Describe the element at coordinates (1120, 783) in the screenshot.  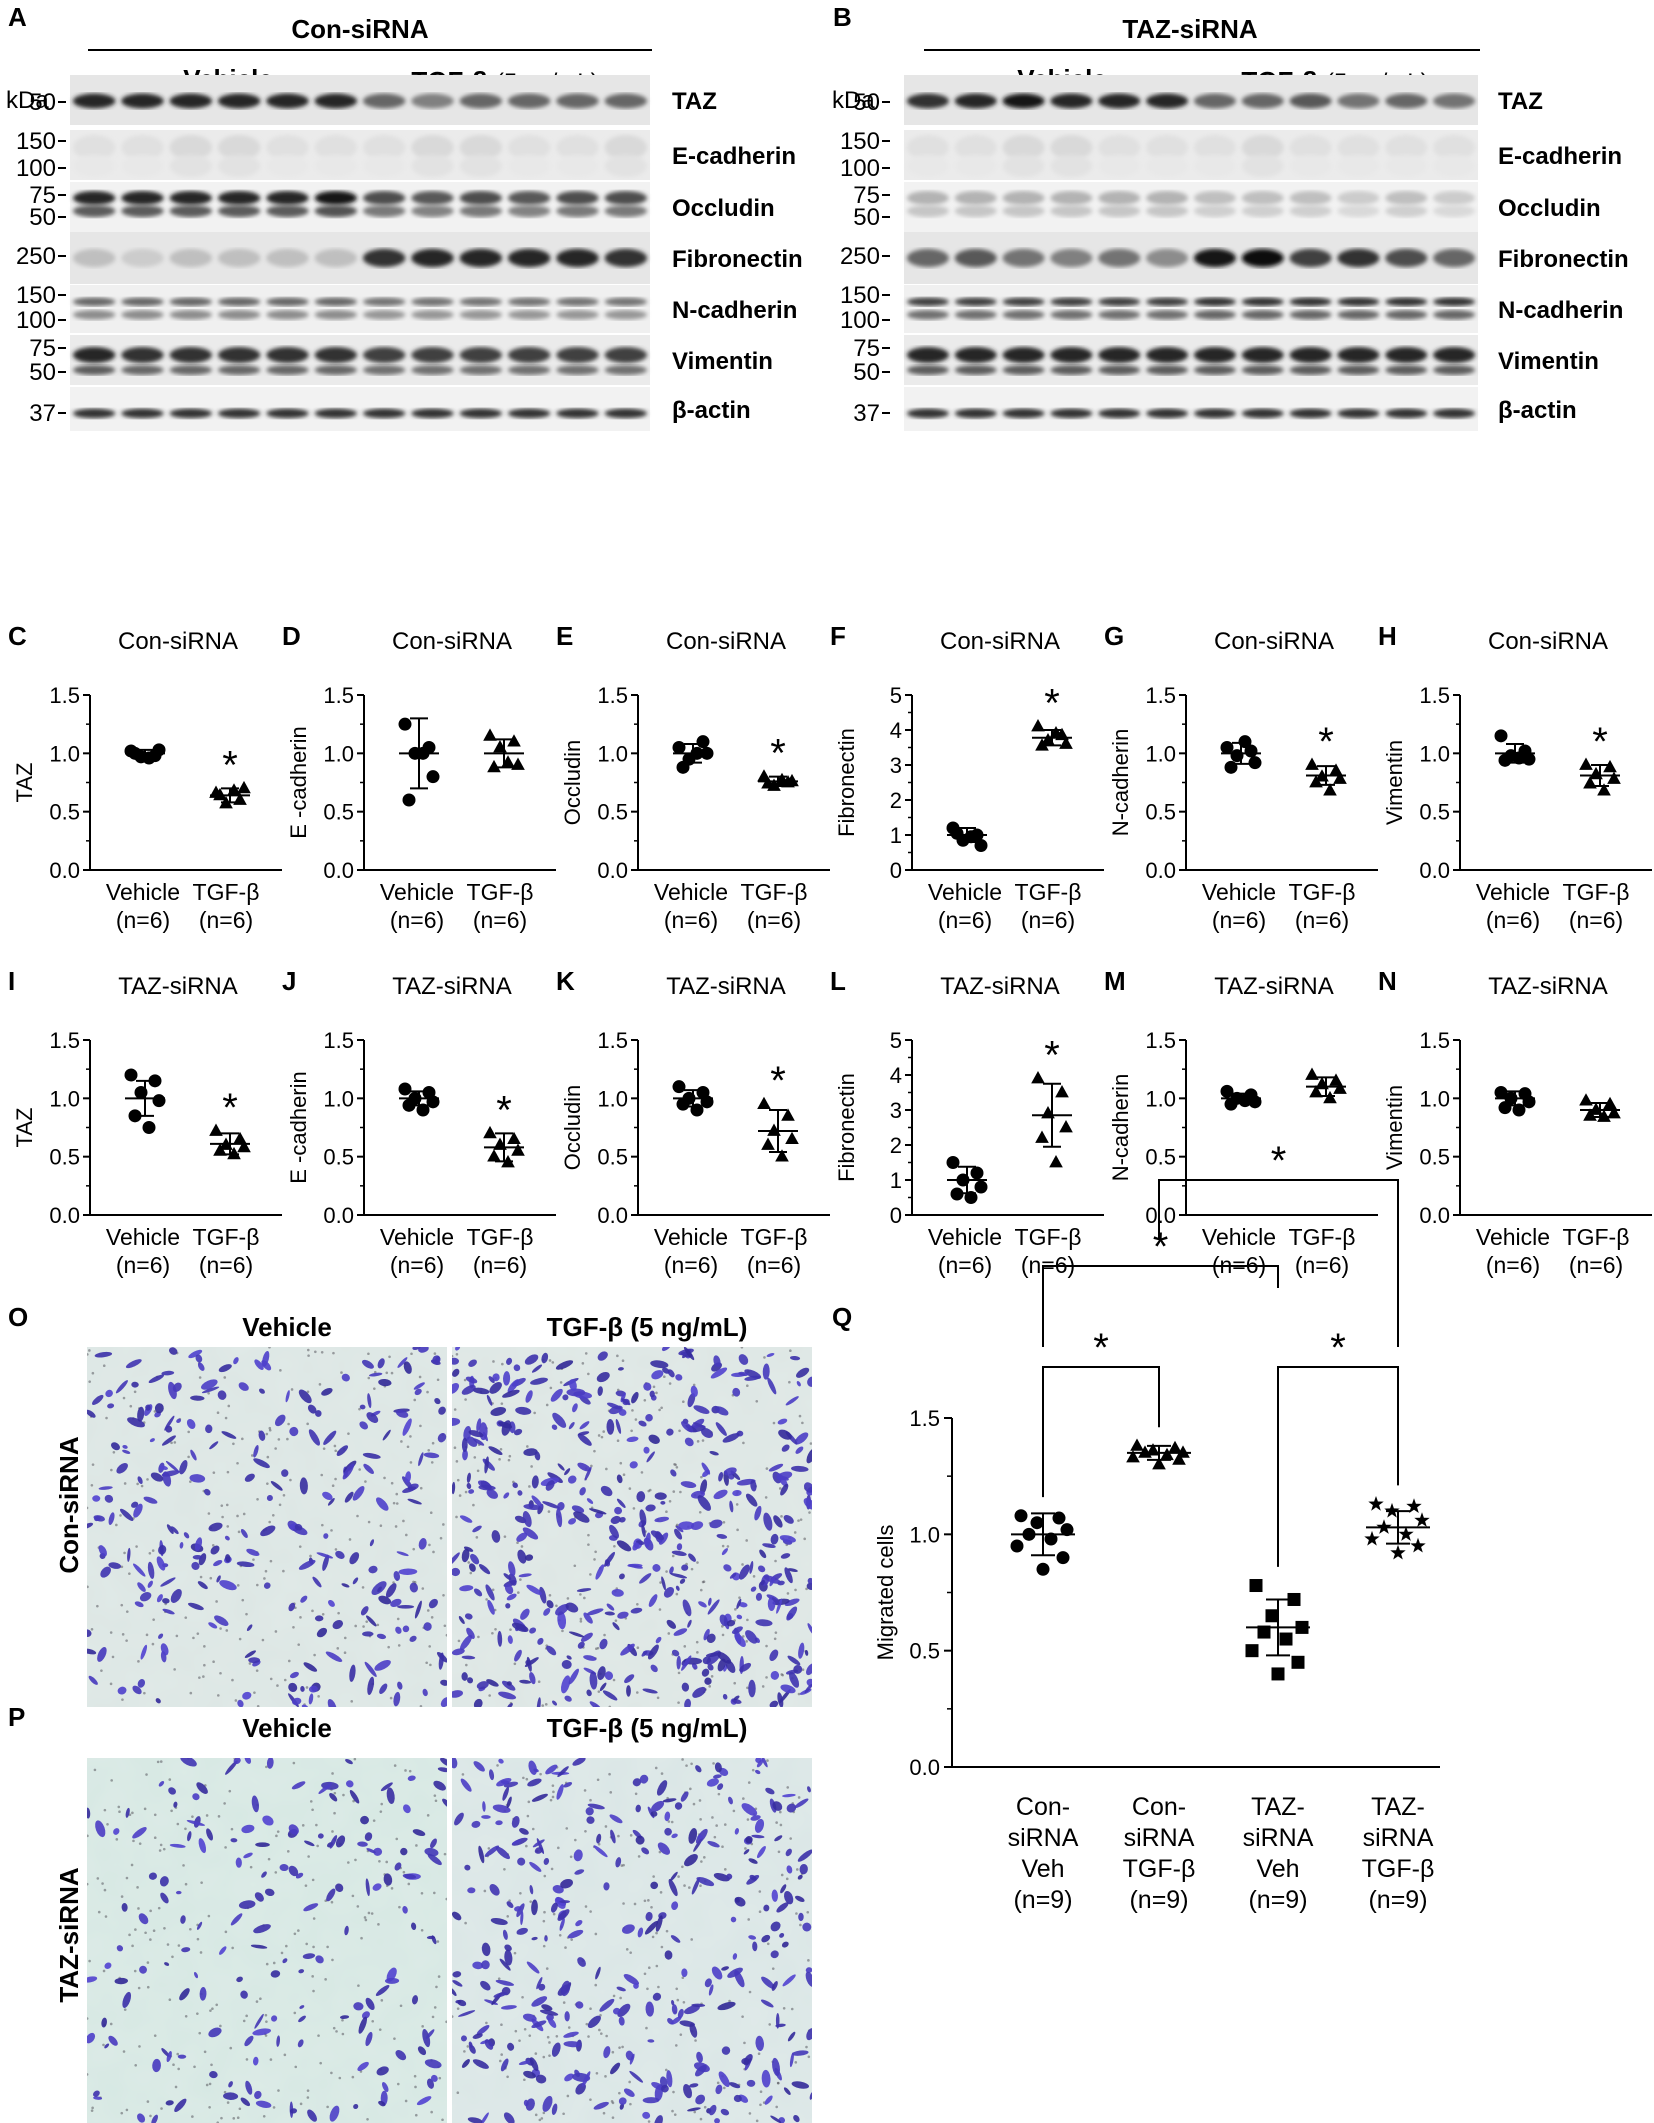
I see `y-axis-label: N-cadherin` at that location.